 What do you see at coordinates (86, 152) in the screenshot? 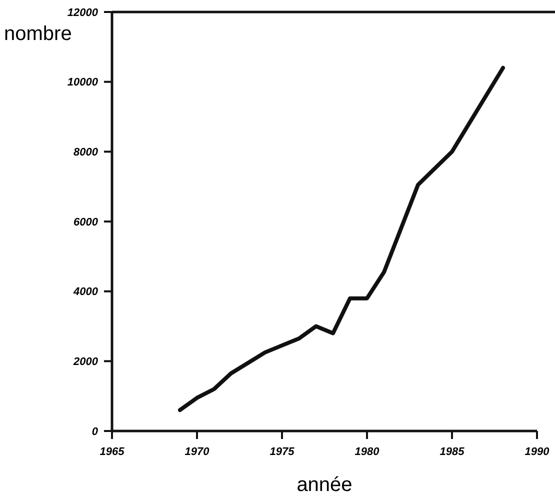
I see `y-tick-label: 8000` at bounding box center [86, 152].